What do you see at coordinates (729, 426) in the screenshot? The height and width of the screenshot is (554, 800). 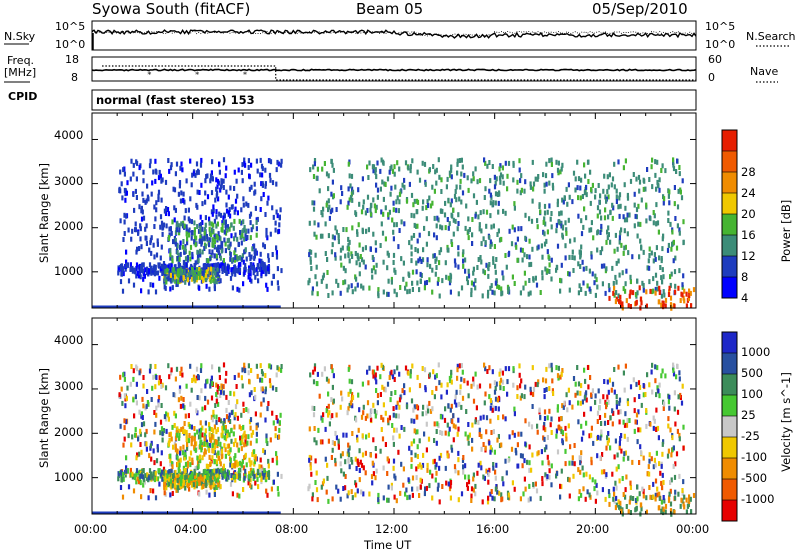 I see `velocity-colorbar` at bounding box center [729, 426].